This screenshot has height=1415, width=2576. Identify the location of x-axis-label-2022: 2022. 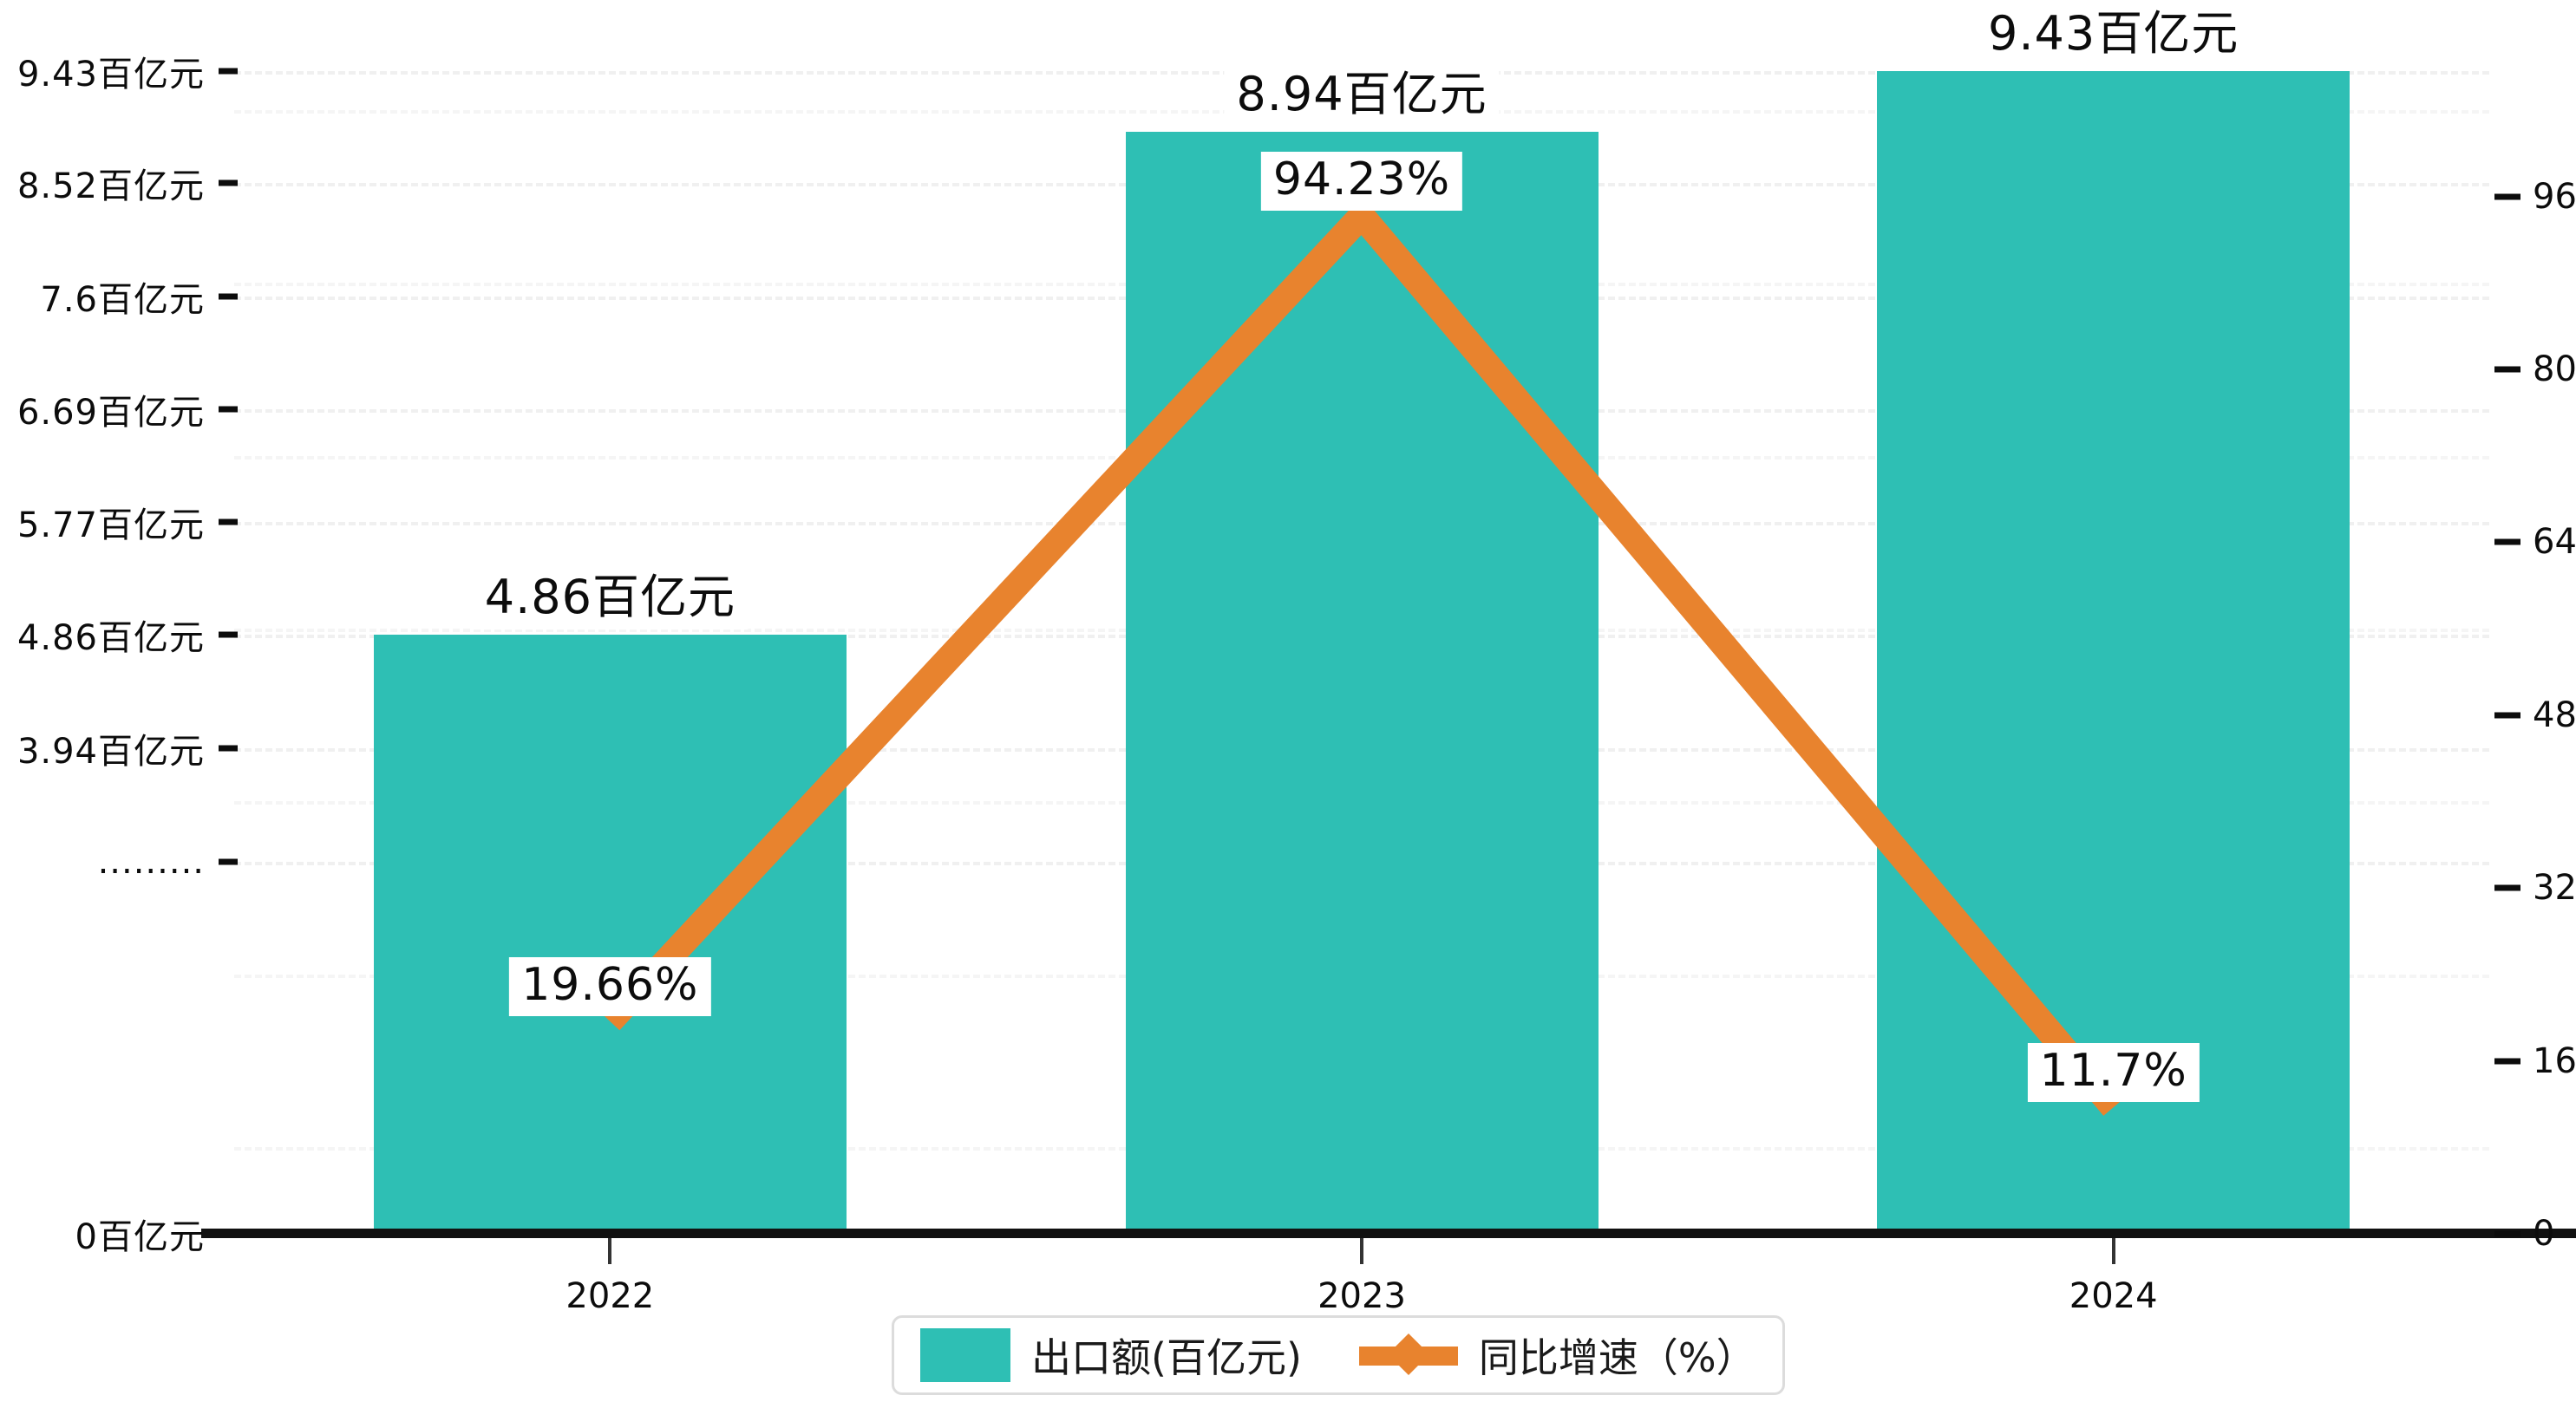
(610, 1296).